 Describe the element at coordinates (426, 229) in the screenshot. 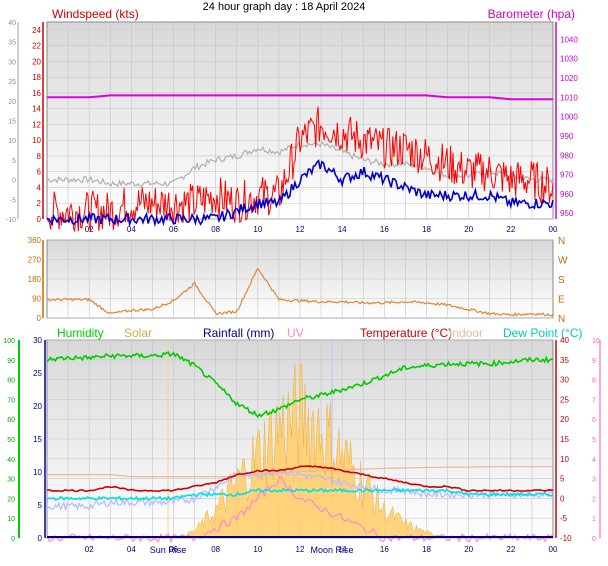

I see `x-tick-label-top: 18` at that location.